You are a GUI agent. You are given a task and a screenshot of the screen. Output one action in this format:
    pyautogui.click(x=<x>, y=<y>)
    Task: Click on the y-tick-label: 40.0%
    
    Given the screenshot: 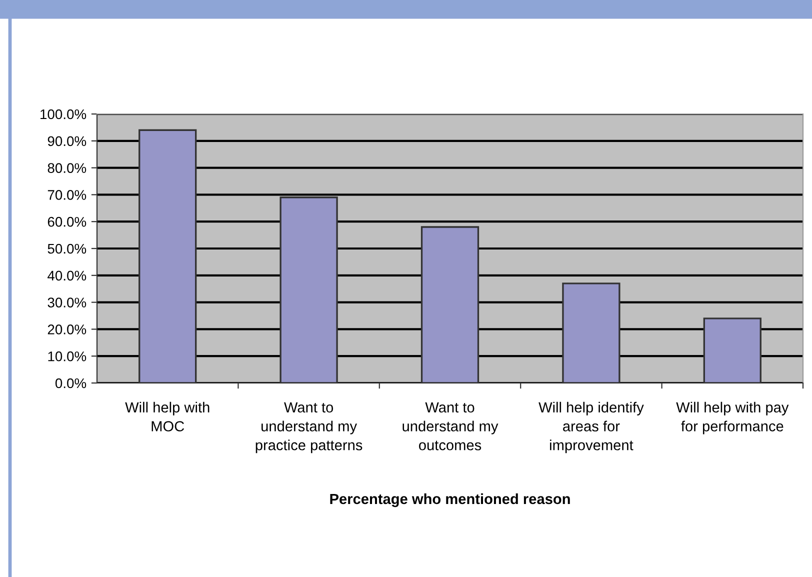 What is the action you would take?
    pyautogui.click(x=67, y=275)
    